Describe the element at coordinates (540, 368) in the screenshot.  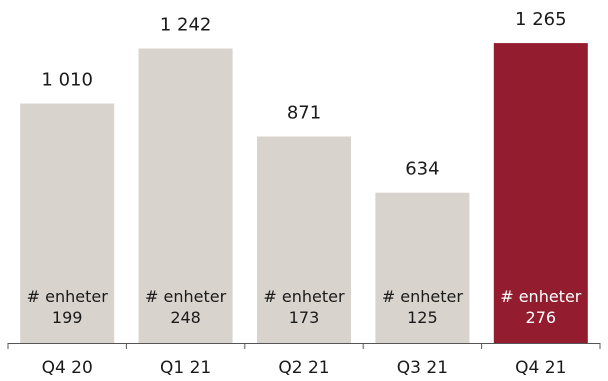
I see `x-tick-label: Q4 21` at that location.